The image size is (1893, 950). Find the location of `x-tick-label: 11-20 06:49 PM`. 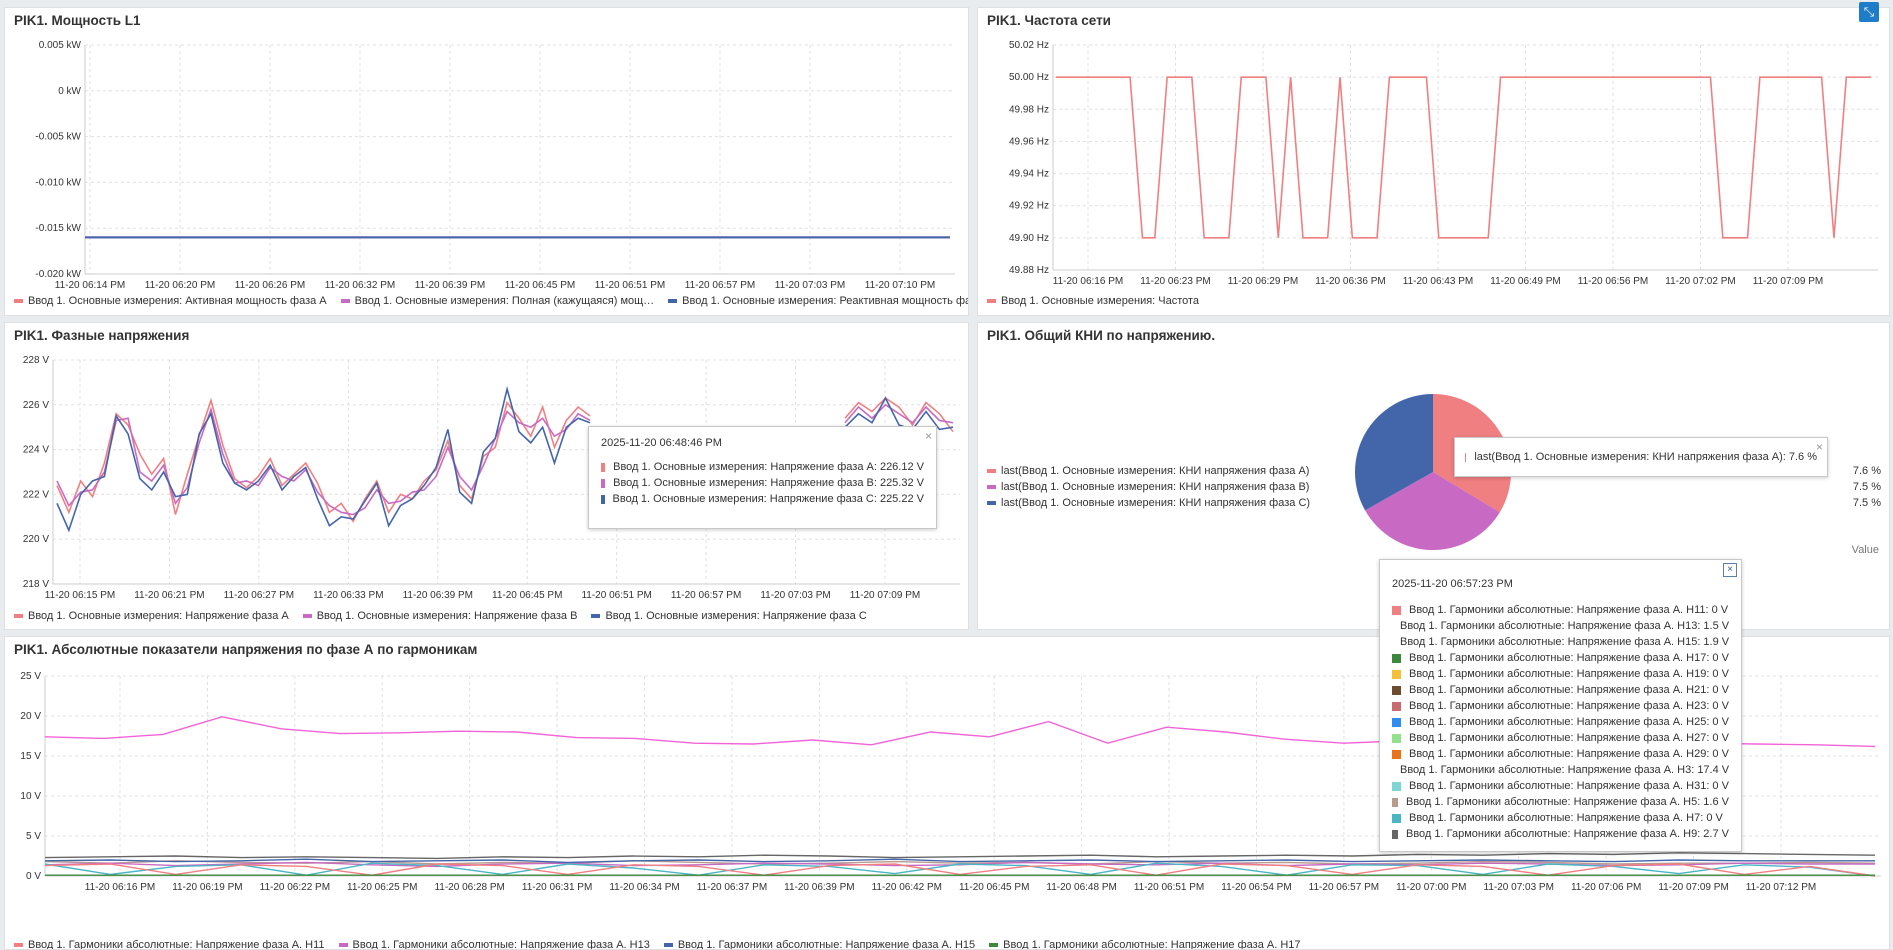

x-tick-label: 11-20 06:49 PM is located at coordinates (1525, 281).